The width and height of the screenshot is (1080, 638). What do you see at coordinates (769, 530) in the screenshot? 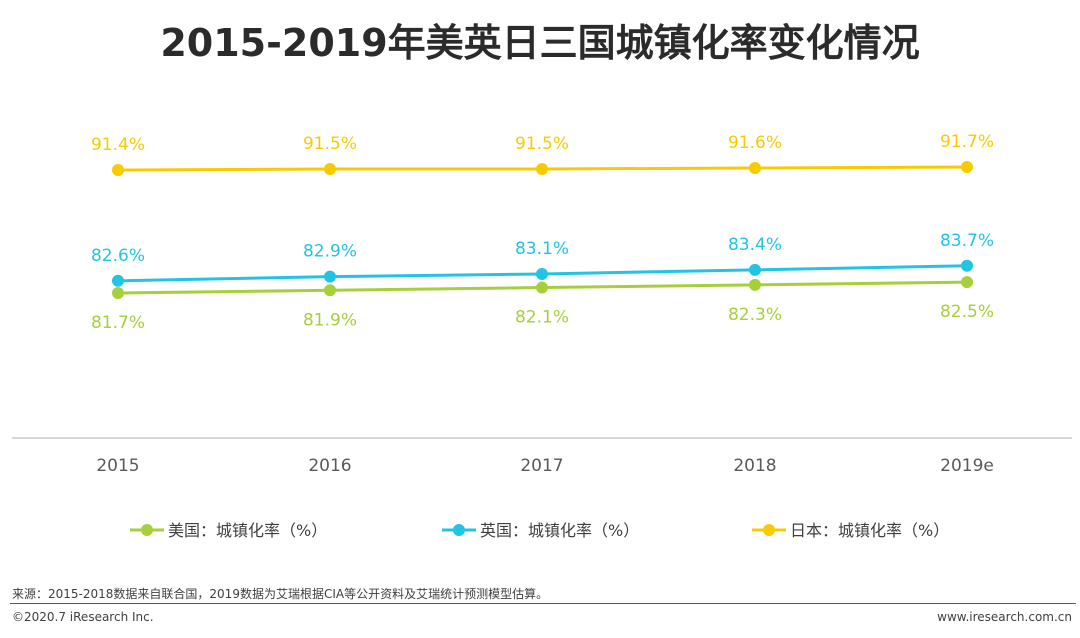
I see `legend-marker-japan` at bounding box center [769, 530].